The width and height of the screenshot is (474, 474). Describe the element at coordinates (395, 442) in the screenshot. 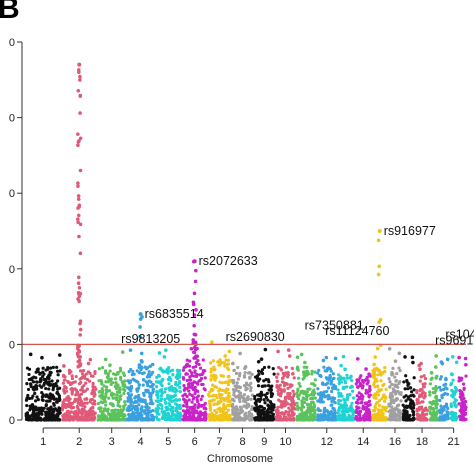

I see `x-tick-label: 16` at that location.